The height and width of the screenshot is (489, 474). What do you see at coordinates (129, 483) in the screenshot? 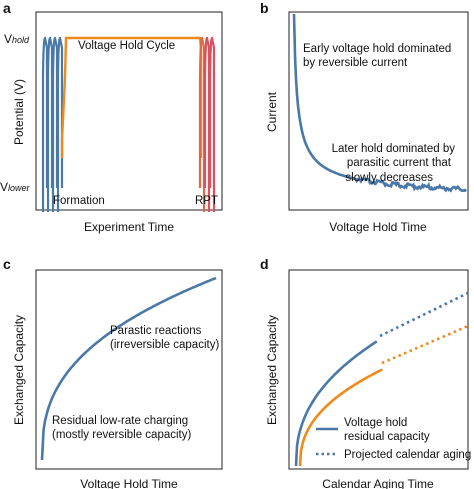
I see `panel-c-xlabel: Voltage Hold Time` at bounding box center [129, 483].